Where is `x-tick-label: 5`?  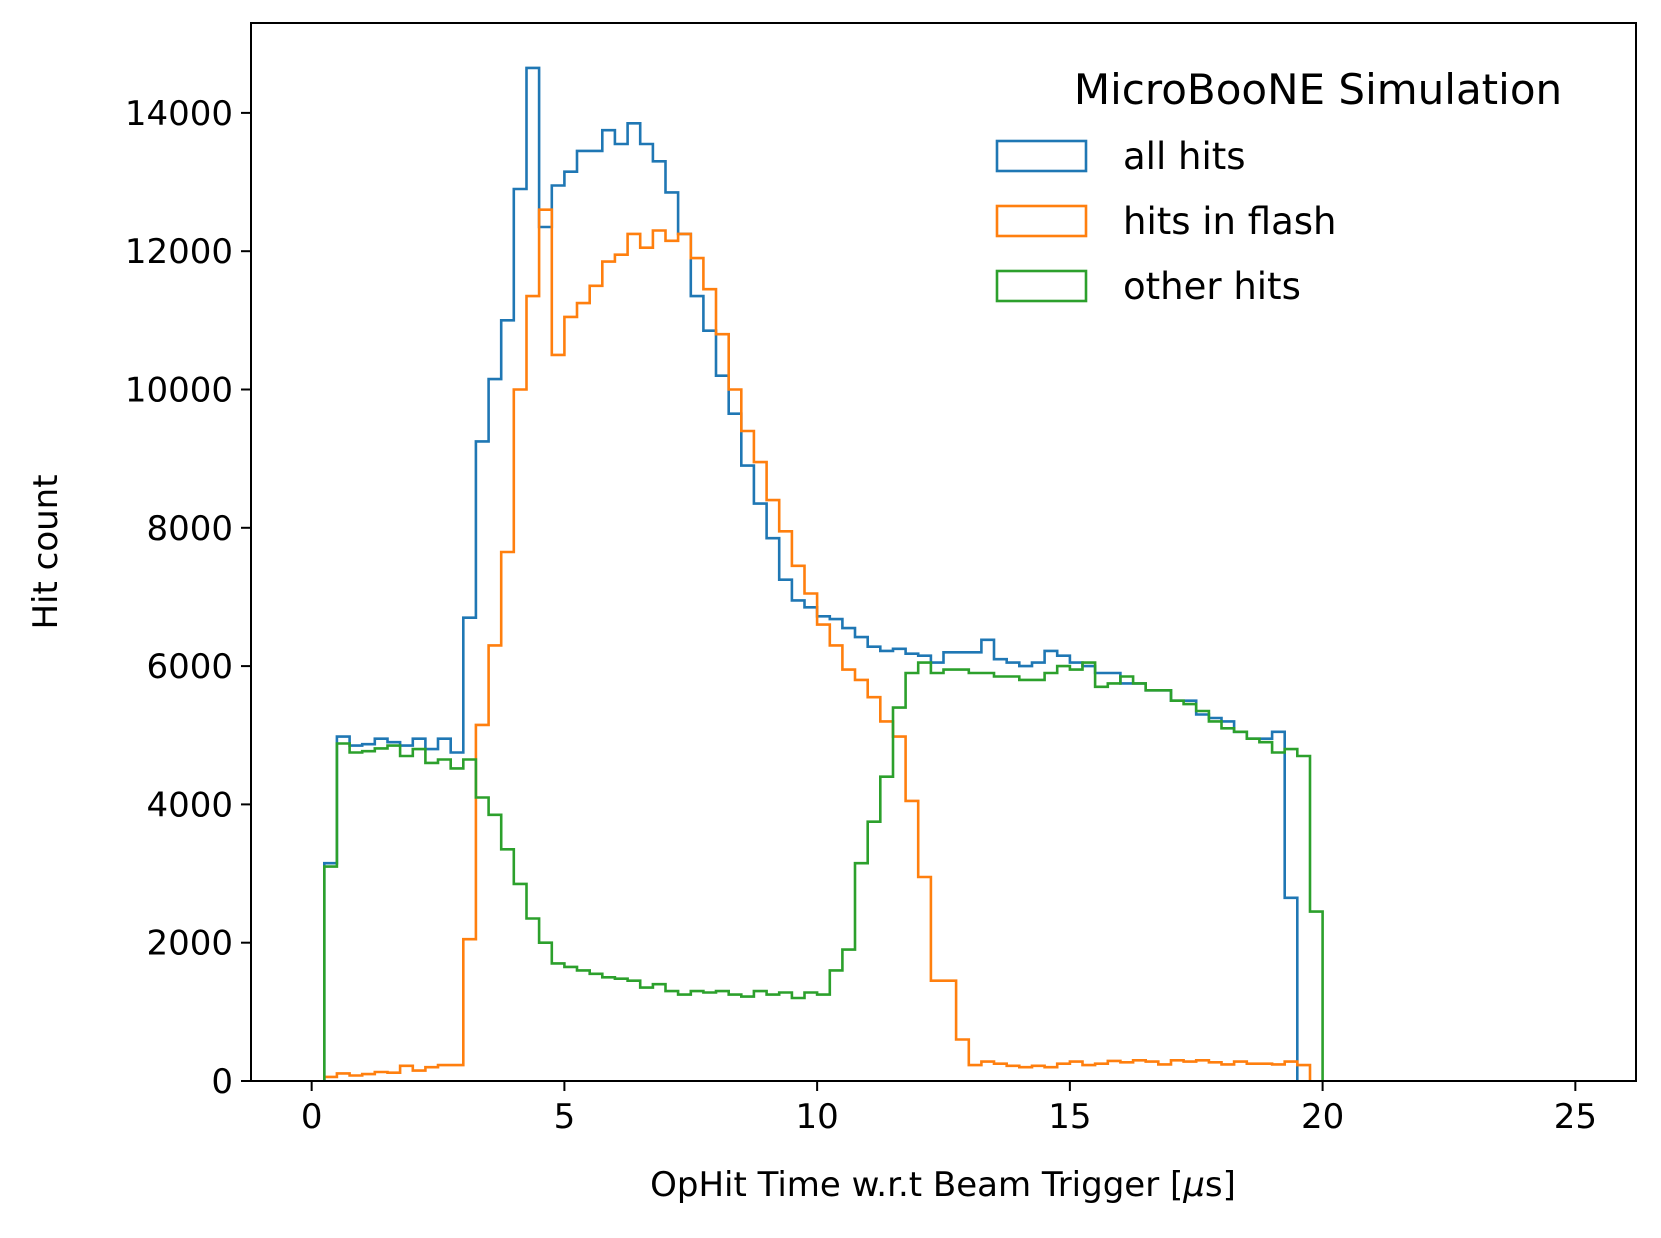 x-tick-label: 5 is located at coordinates (565, 1117).